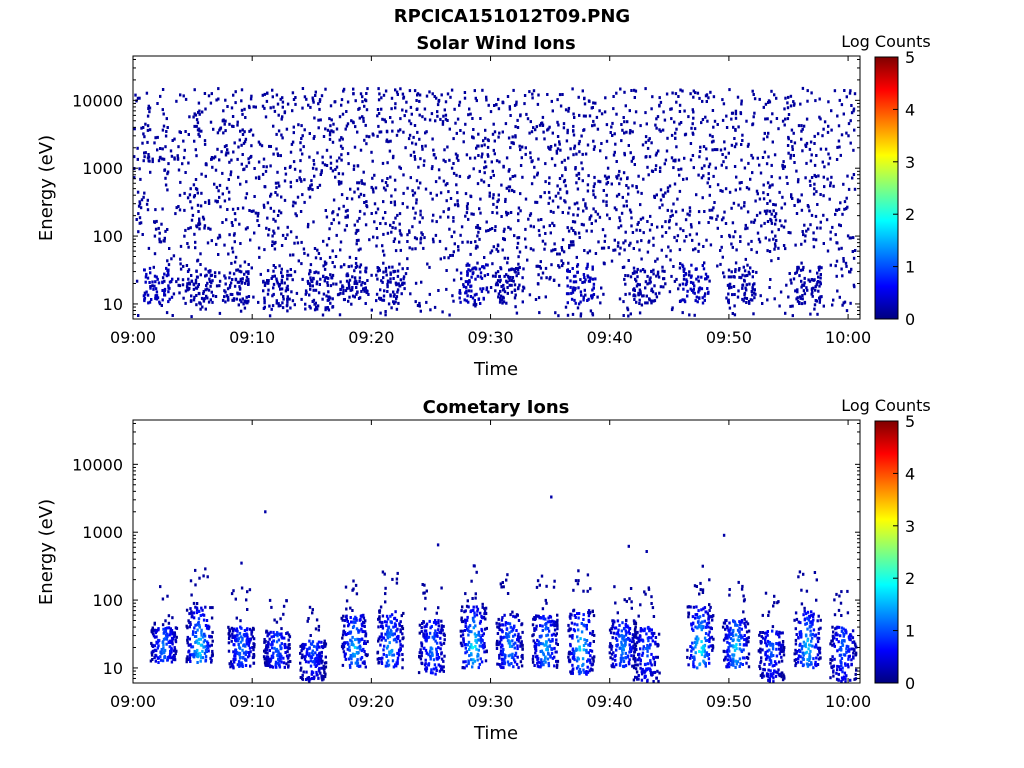  What do you see at coordinates (512, 16) in the screenshot?
I see `figure-title: RPCICA151012T09.PNG` at bounding box center [512, 16].